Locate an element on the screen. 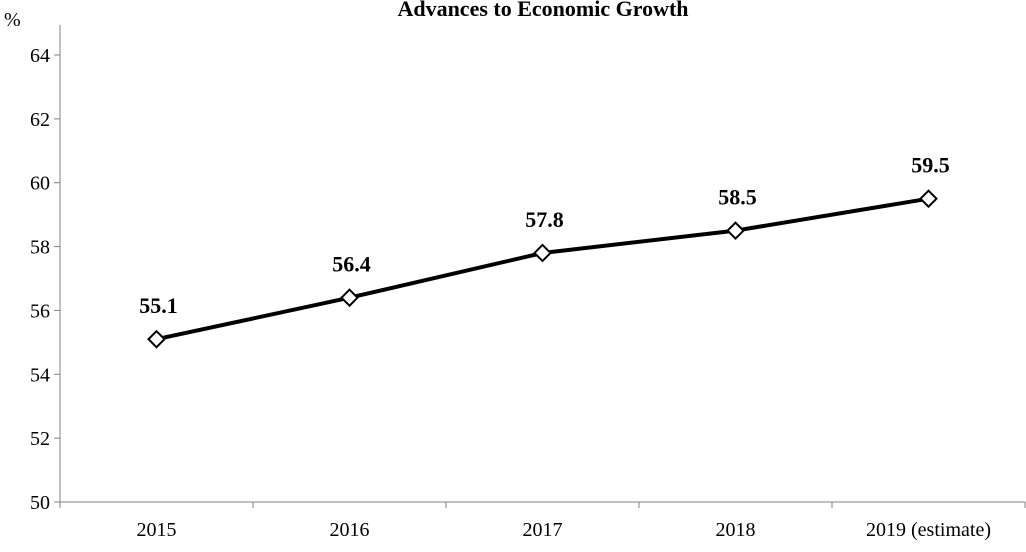 This screenshot has height=552, width=1026. chart-title: Advances to Economic Growth is located at coordinates (542, 10).